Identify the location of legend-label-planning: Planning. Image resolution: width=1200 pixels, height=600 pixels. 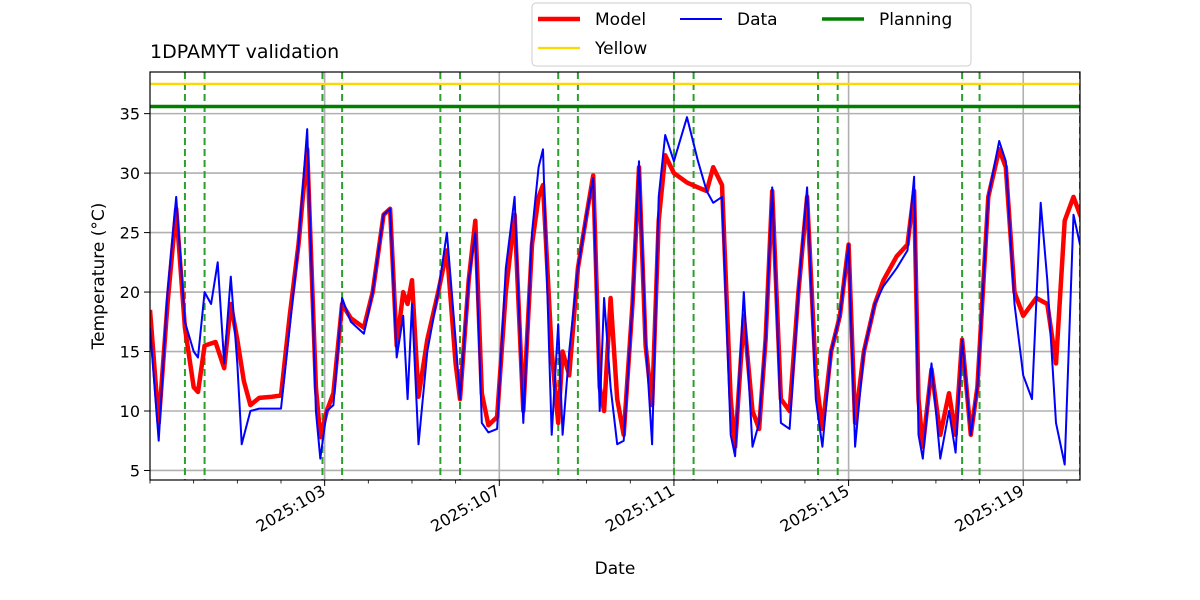
(915, 20).